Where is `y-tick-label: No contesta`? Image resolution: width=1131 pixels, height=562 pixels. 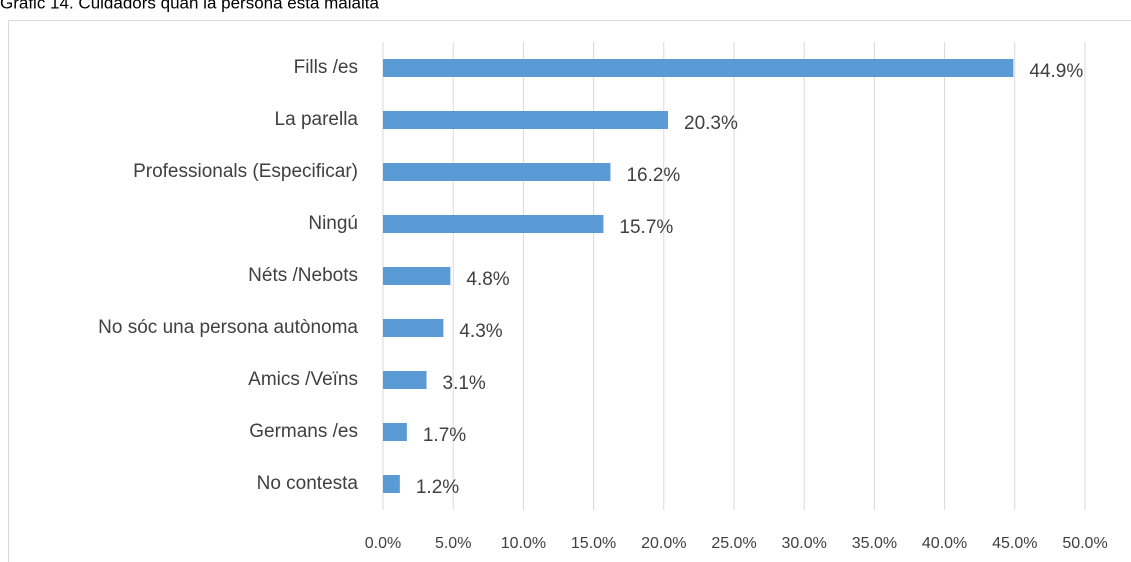 y-tick-label: No contesta is located at coordinates (308, 483).